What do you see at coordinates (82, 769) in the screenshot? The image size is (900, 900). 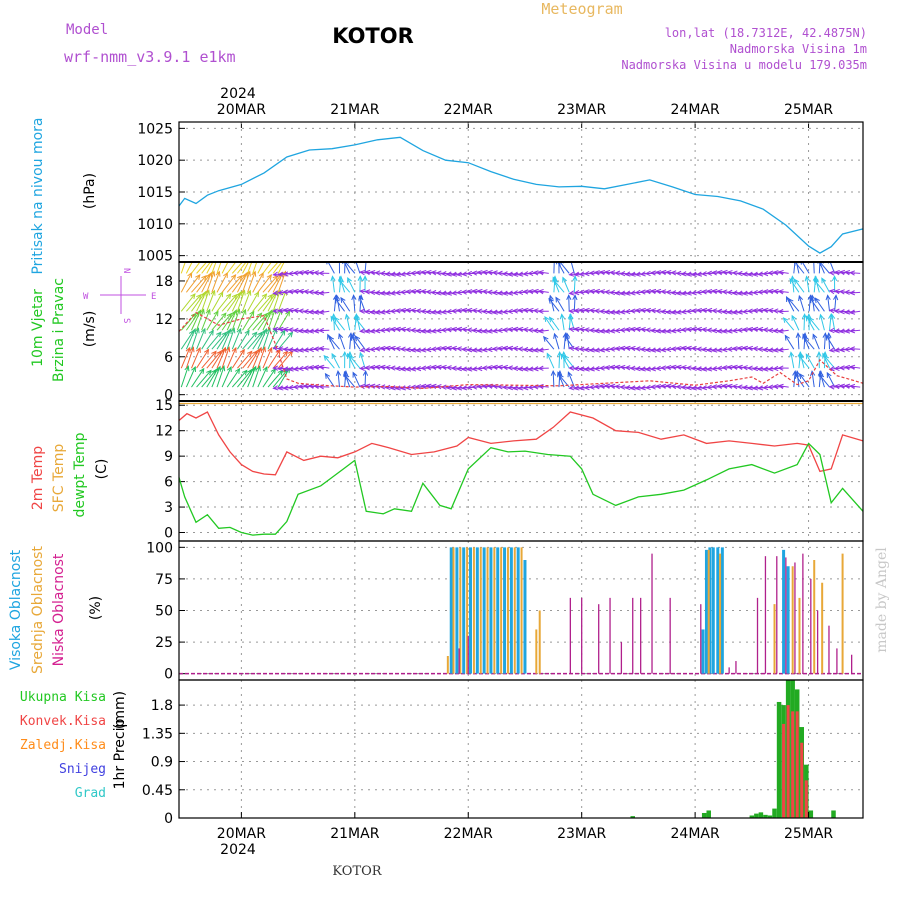 I see `legend-snow: Snijeg` at bounding box center [82, 769].